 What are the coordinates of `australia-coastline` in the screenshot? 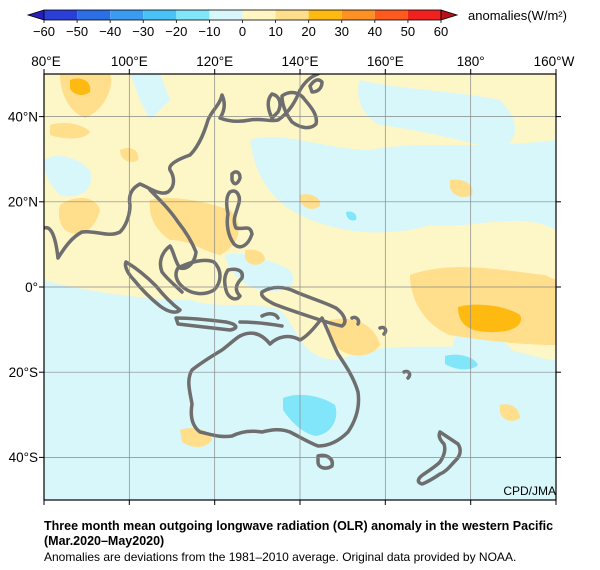 It's located at (274, 382).